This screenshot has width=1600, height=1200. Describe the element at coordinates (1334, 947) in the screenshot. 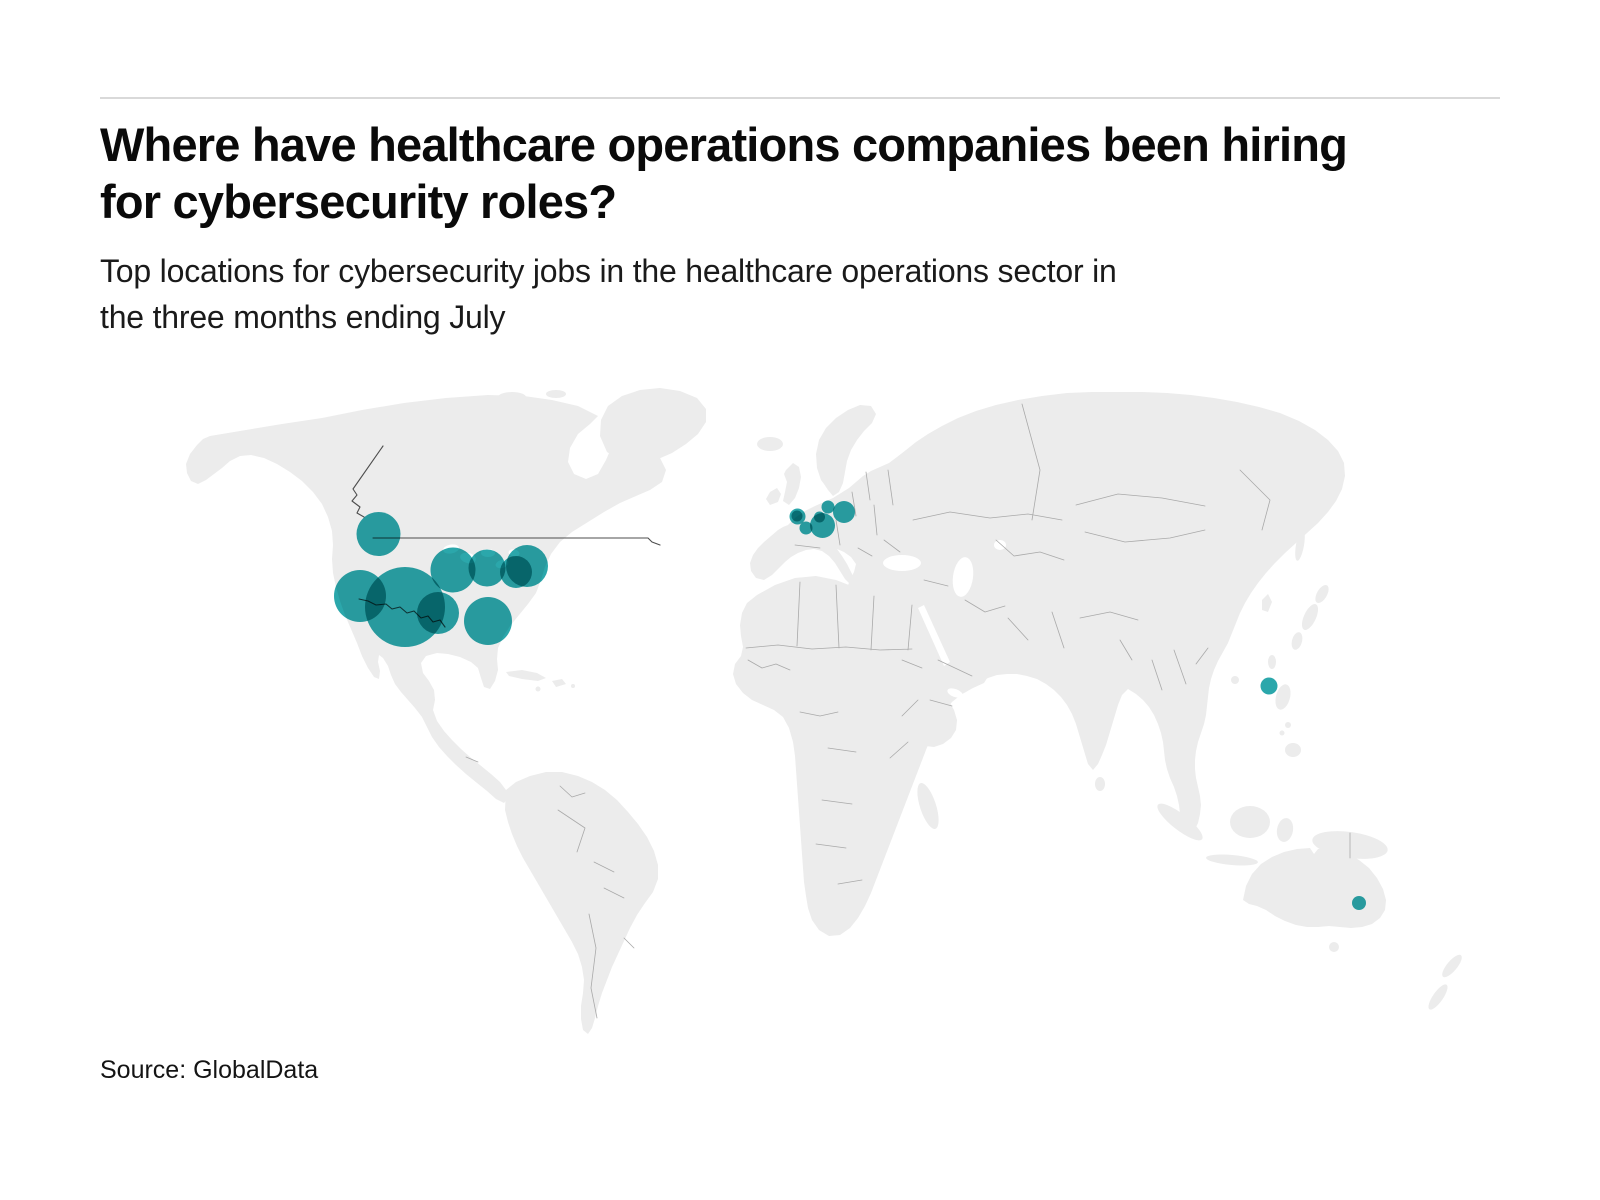

I see `island-tasmania` at that location.